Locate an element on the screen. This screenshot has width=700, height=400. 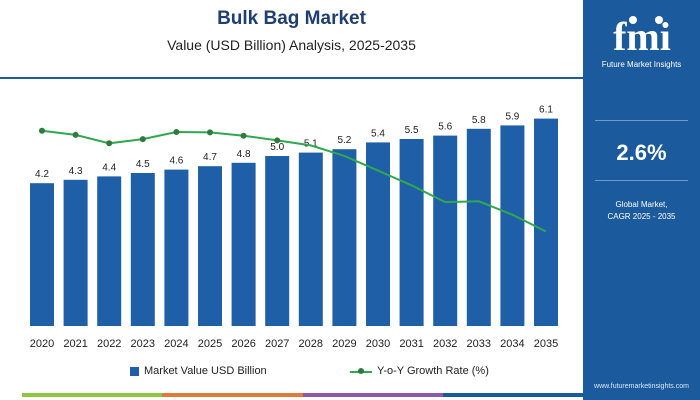
growth-point-2027 is located at coordinates (277, 140).